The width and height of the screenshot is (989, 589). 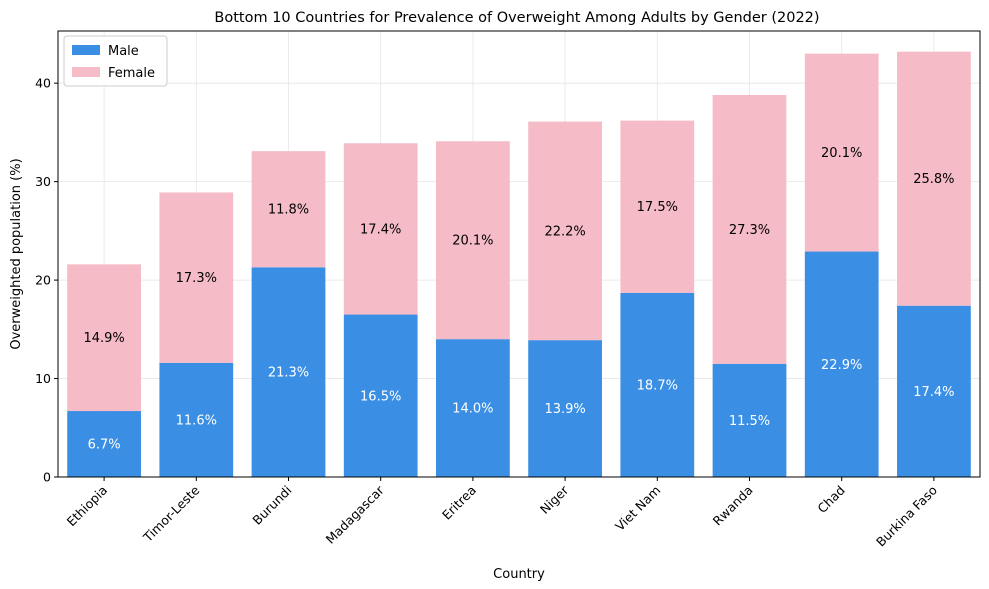 I want to click on bar-value-label: 22.9%, so click(x=841, y=365).